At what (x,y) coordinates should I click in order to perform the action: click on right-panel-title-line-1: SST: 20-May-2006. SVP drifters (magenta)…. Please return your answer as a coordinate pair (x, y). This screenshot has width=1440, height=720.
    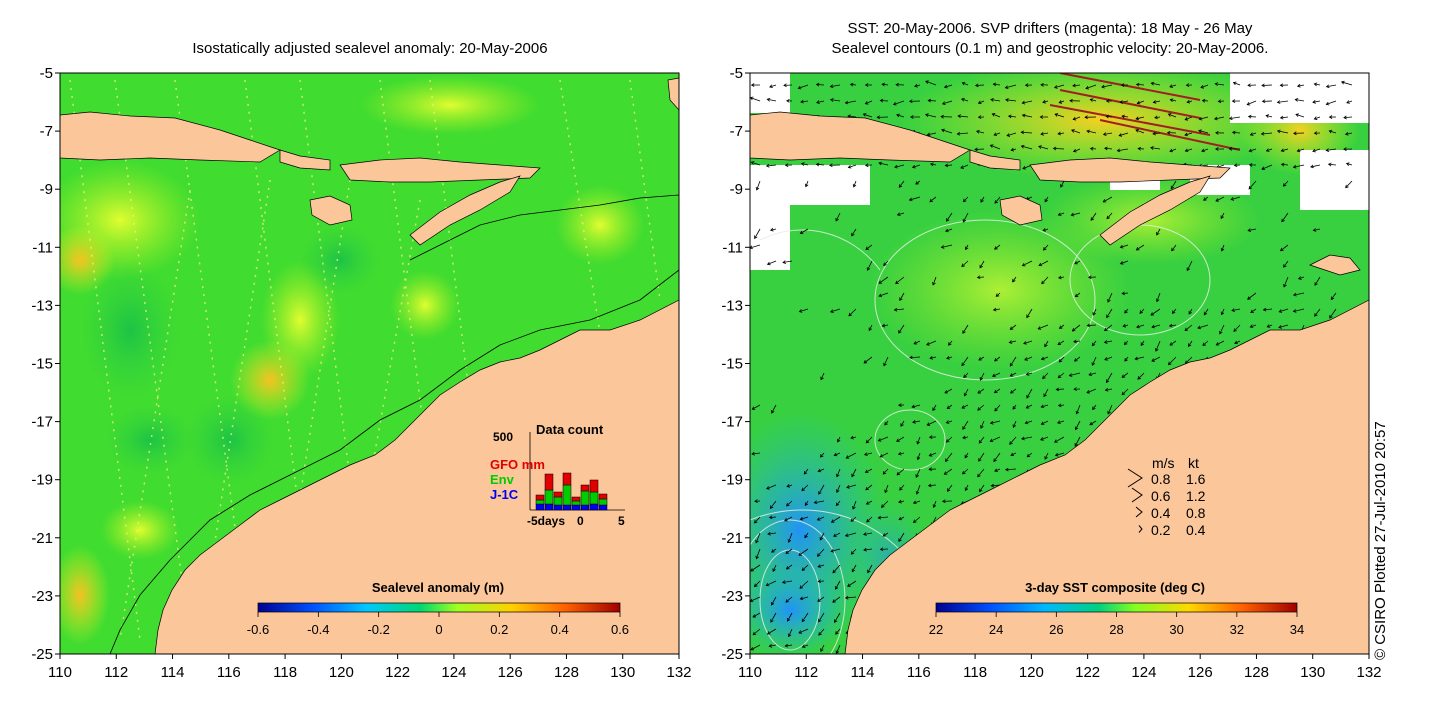
    Looking at the image, I should click on (1050, 28).